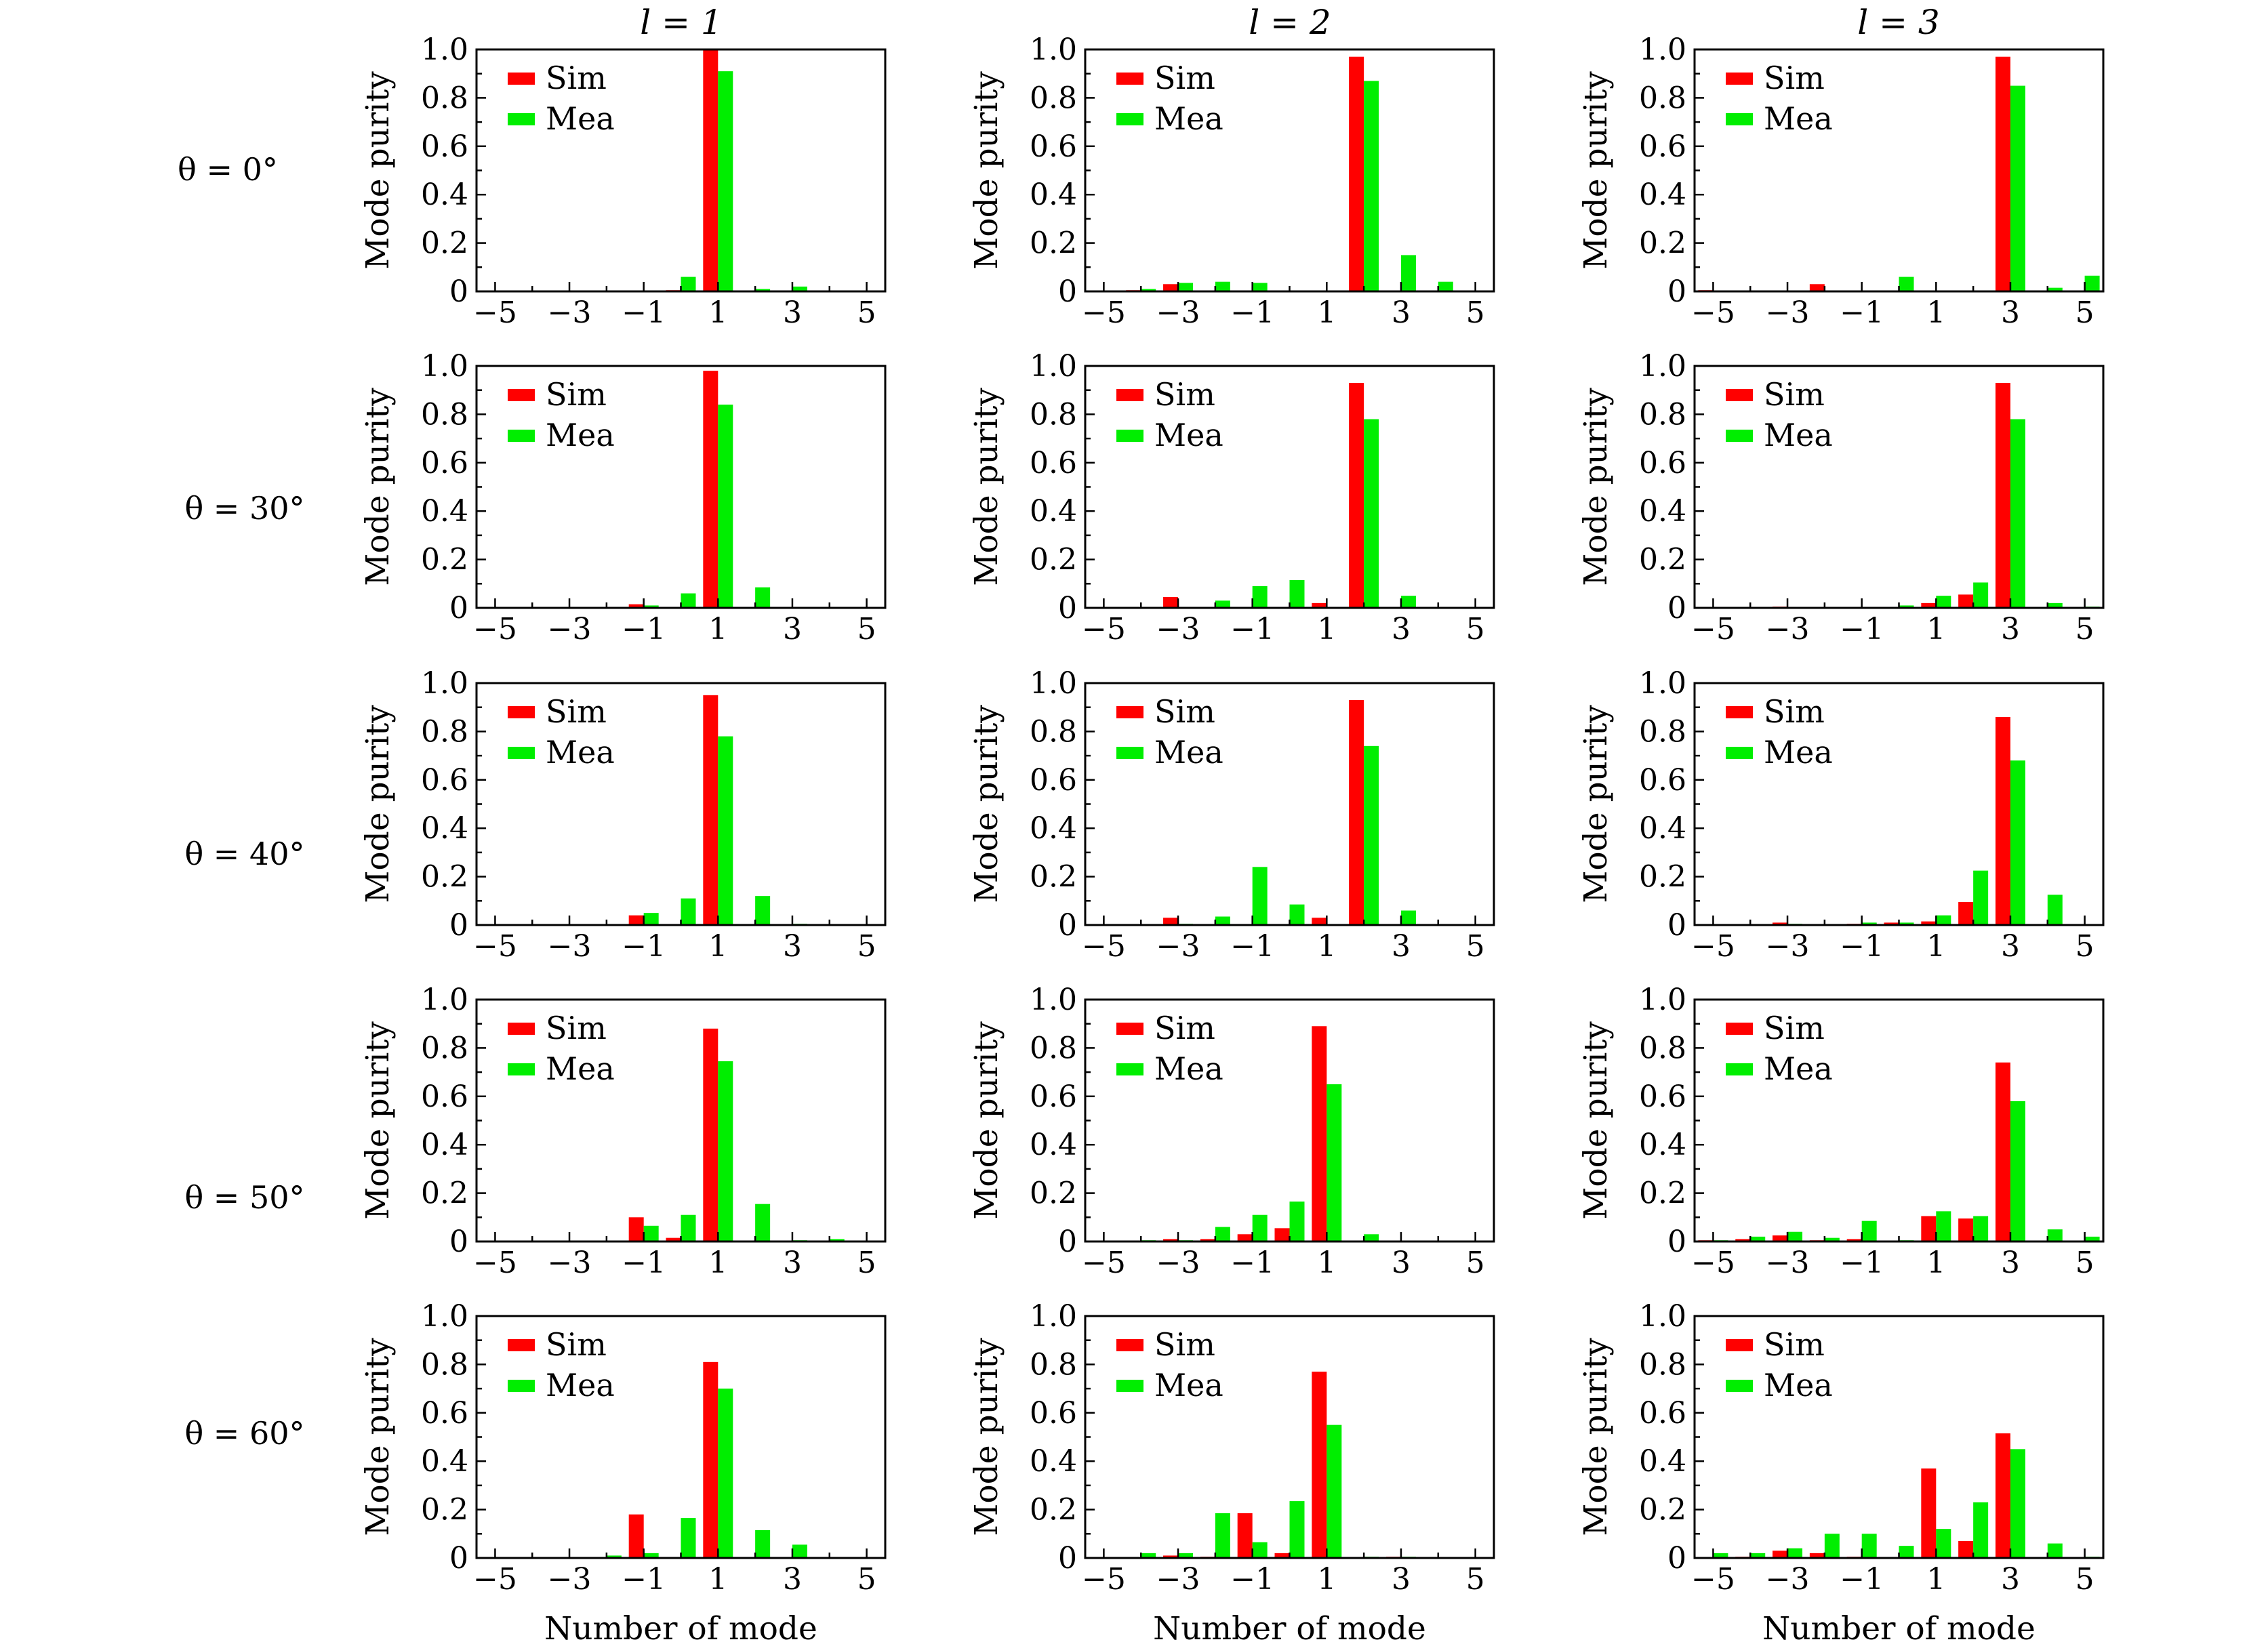 This screenshot has width=2268, height=1642. Describe the element at coordinates (444, 195) in the screenshot. I see `y-tick-label: 0.4` at that location.